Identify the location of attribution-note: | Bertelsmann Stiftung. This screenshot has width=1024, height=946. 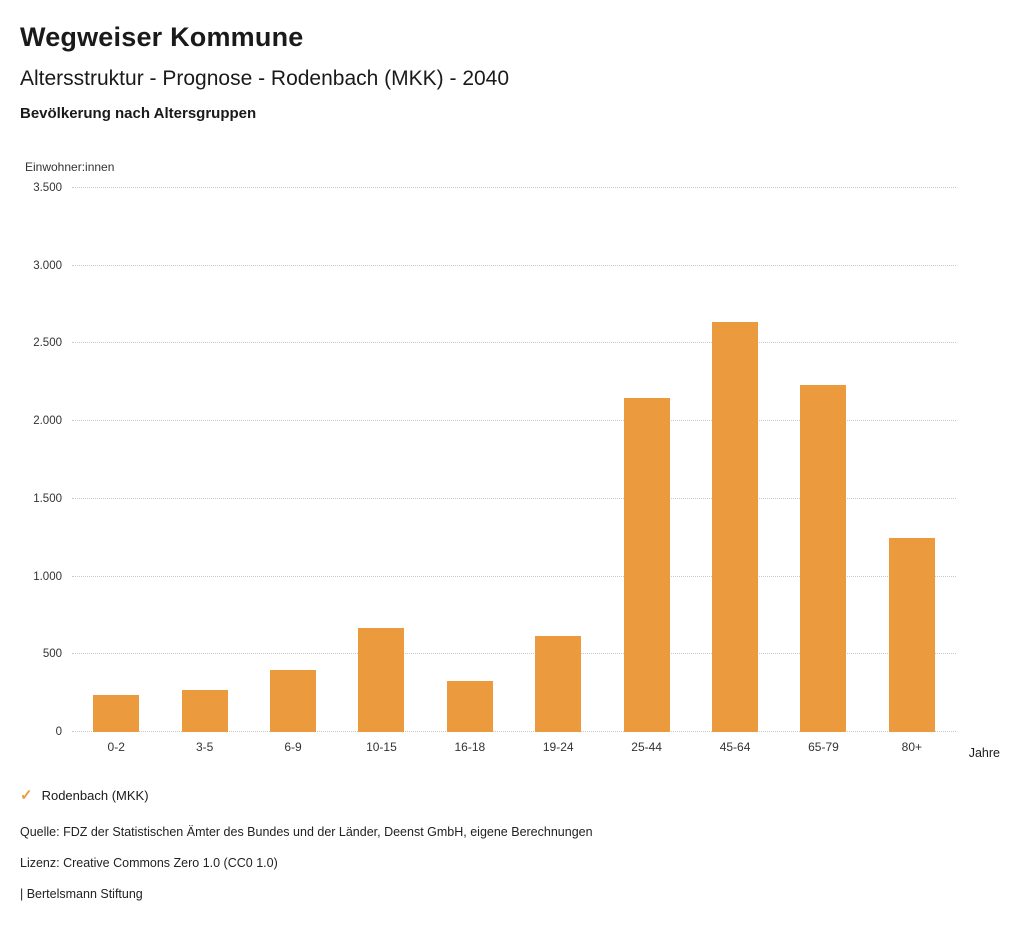
(81, 894).